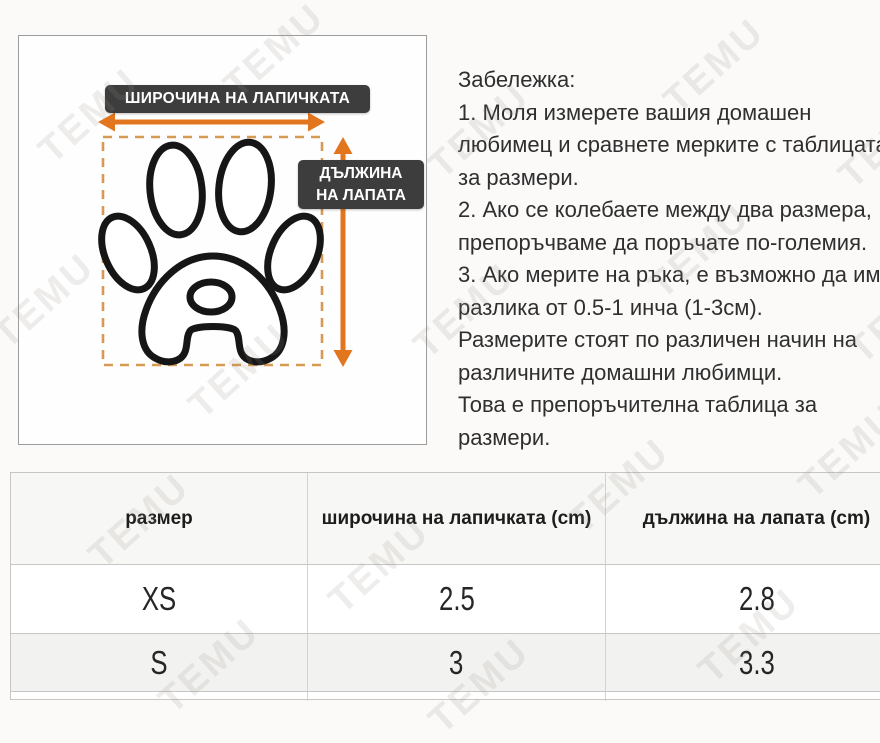  Describe the element at coordinates (518, 177) in the screenshot. I see `note-line: за размери.` at that location.